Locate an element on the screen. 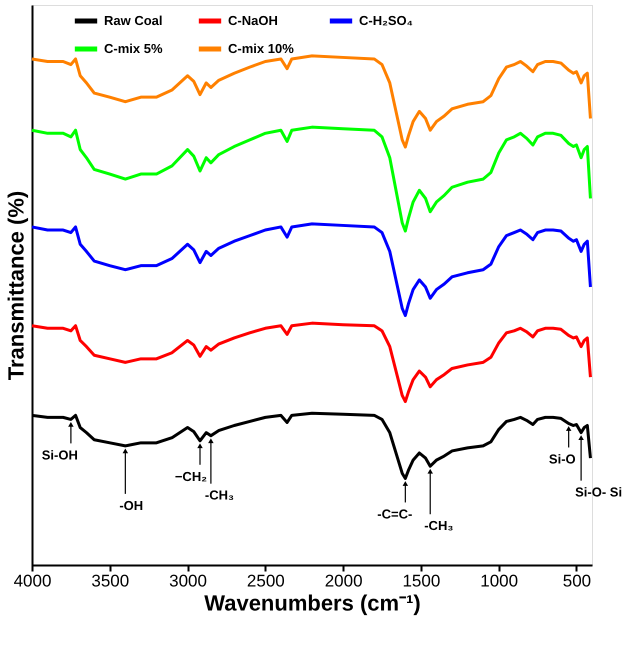  x-tick-label: 1000 is located at coordinates (499, 581).